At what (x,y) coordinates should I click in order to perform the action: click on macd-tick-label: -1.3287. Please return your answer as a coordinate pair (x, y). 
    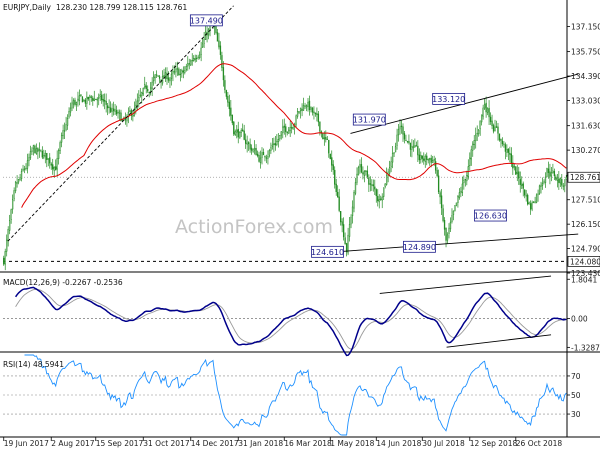
    Looking at the image, I should click on (585, 347).